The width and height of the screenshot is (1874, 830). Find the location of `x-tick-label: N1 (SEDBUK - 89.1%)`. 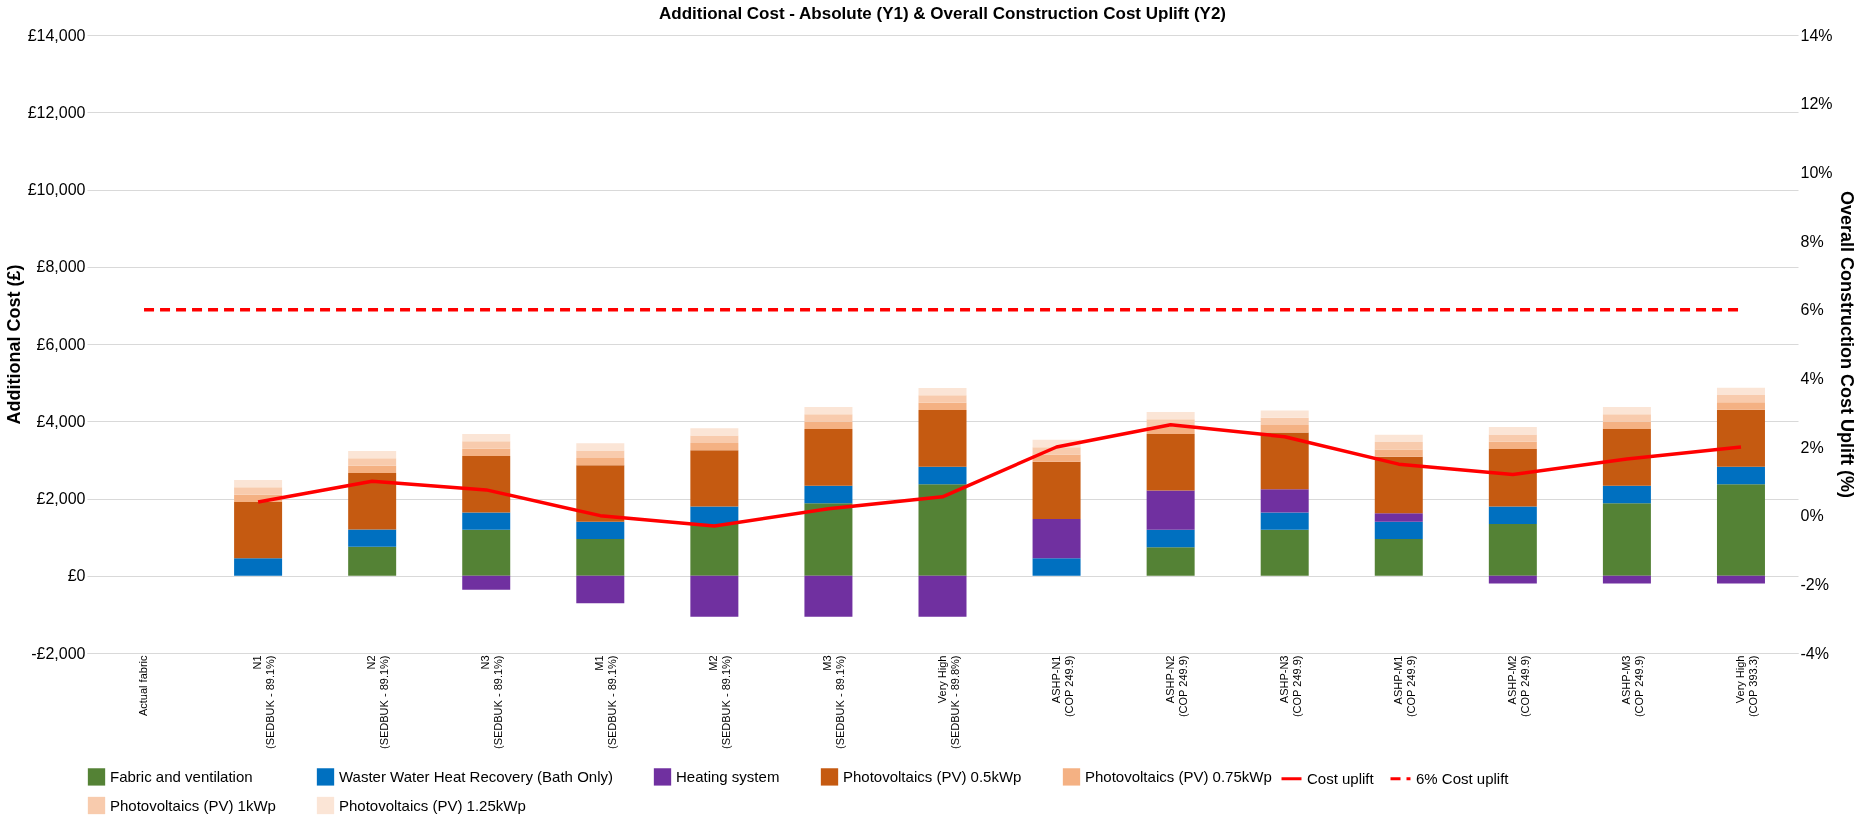

x-tick-label: N1 (SEDBUK - 89.1%) is located at coordinates (264, 702).